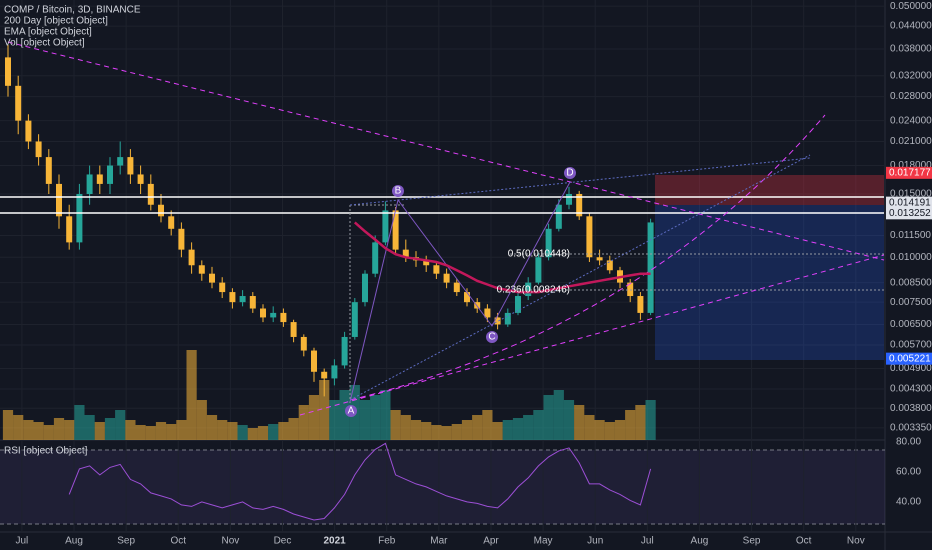 This screenshot has width=932, height=550. What do you see at coordinates (911, 368) in the screenshot?
I see `y-tick-label: 0.004900` at bounding box center [911, 368].